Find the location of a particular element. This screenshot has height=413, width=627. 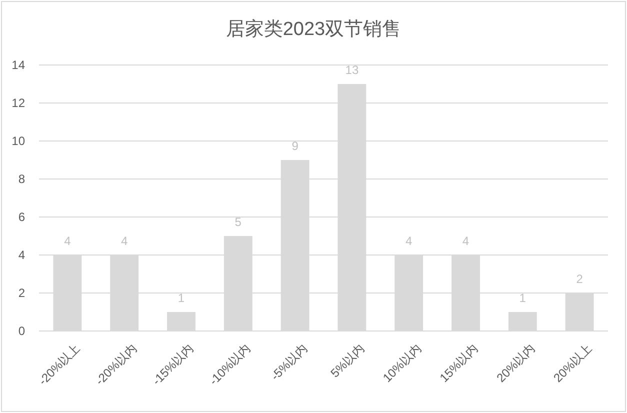

data-label: 9 is located at coordinates (295, 146).